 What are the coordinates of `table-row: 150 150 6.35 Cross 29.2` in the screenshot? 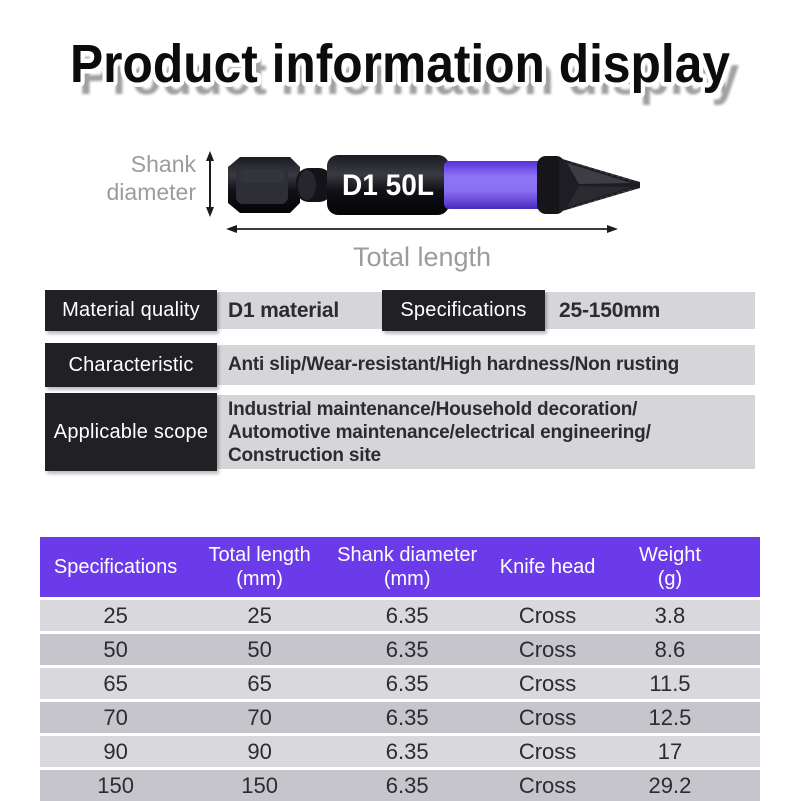 It's located at (400, 785).